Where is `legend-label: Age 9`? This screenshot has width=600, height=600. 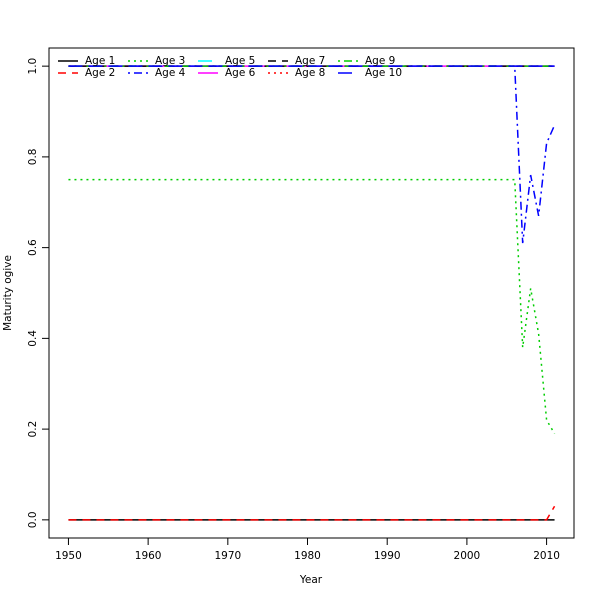 legend-label: Age 9 is located at coordinates (380, 61).